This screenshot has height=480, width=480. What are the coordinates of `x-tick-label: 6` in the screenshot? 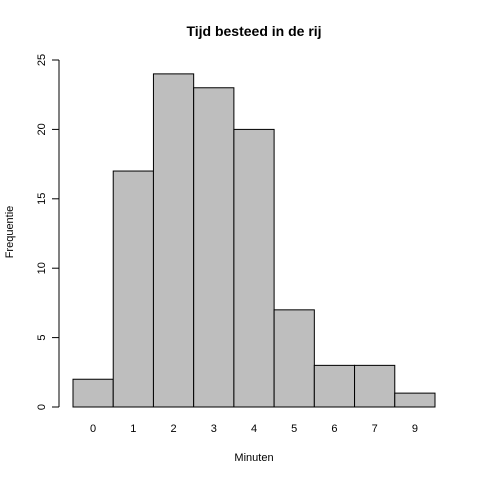 It's located at (334, 429).